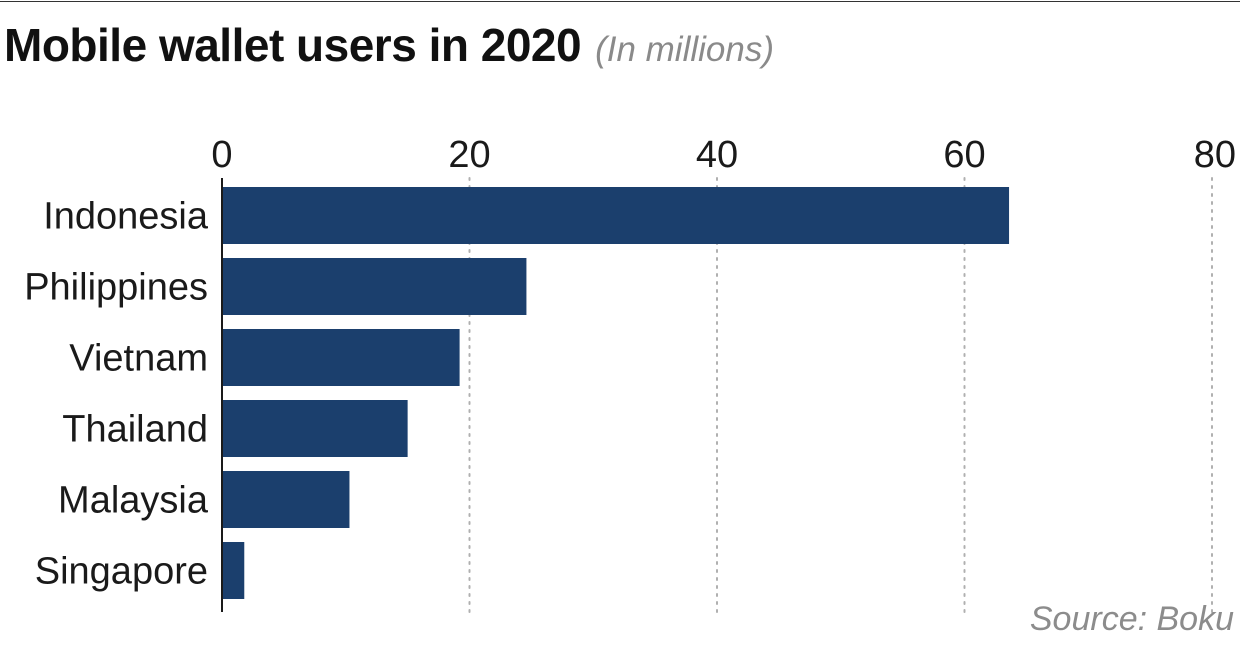 Image resolution: width=1240 pixels, height=655 pixels. I want to click on category-label: Vietnam, so click(138, 359).